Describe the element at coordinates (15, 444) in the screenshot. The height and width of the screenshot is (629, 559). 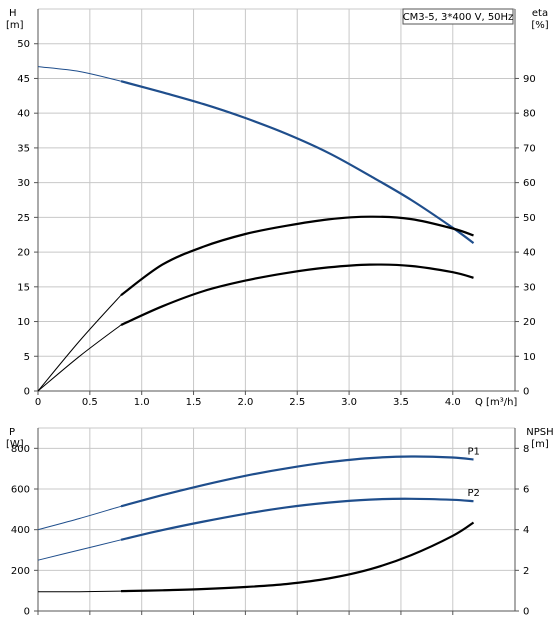
I see `y-axis-unit-left: [W]` at that location.